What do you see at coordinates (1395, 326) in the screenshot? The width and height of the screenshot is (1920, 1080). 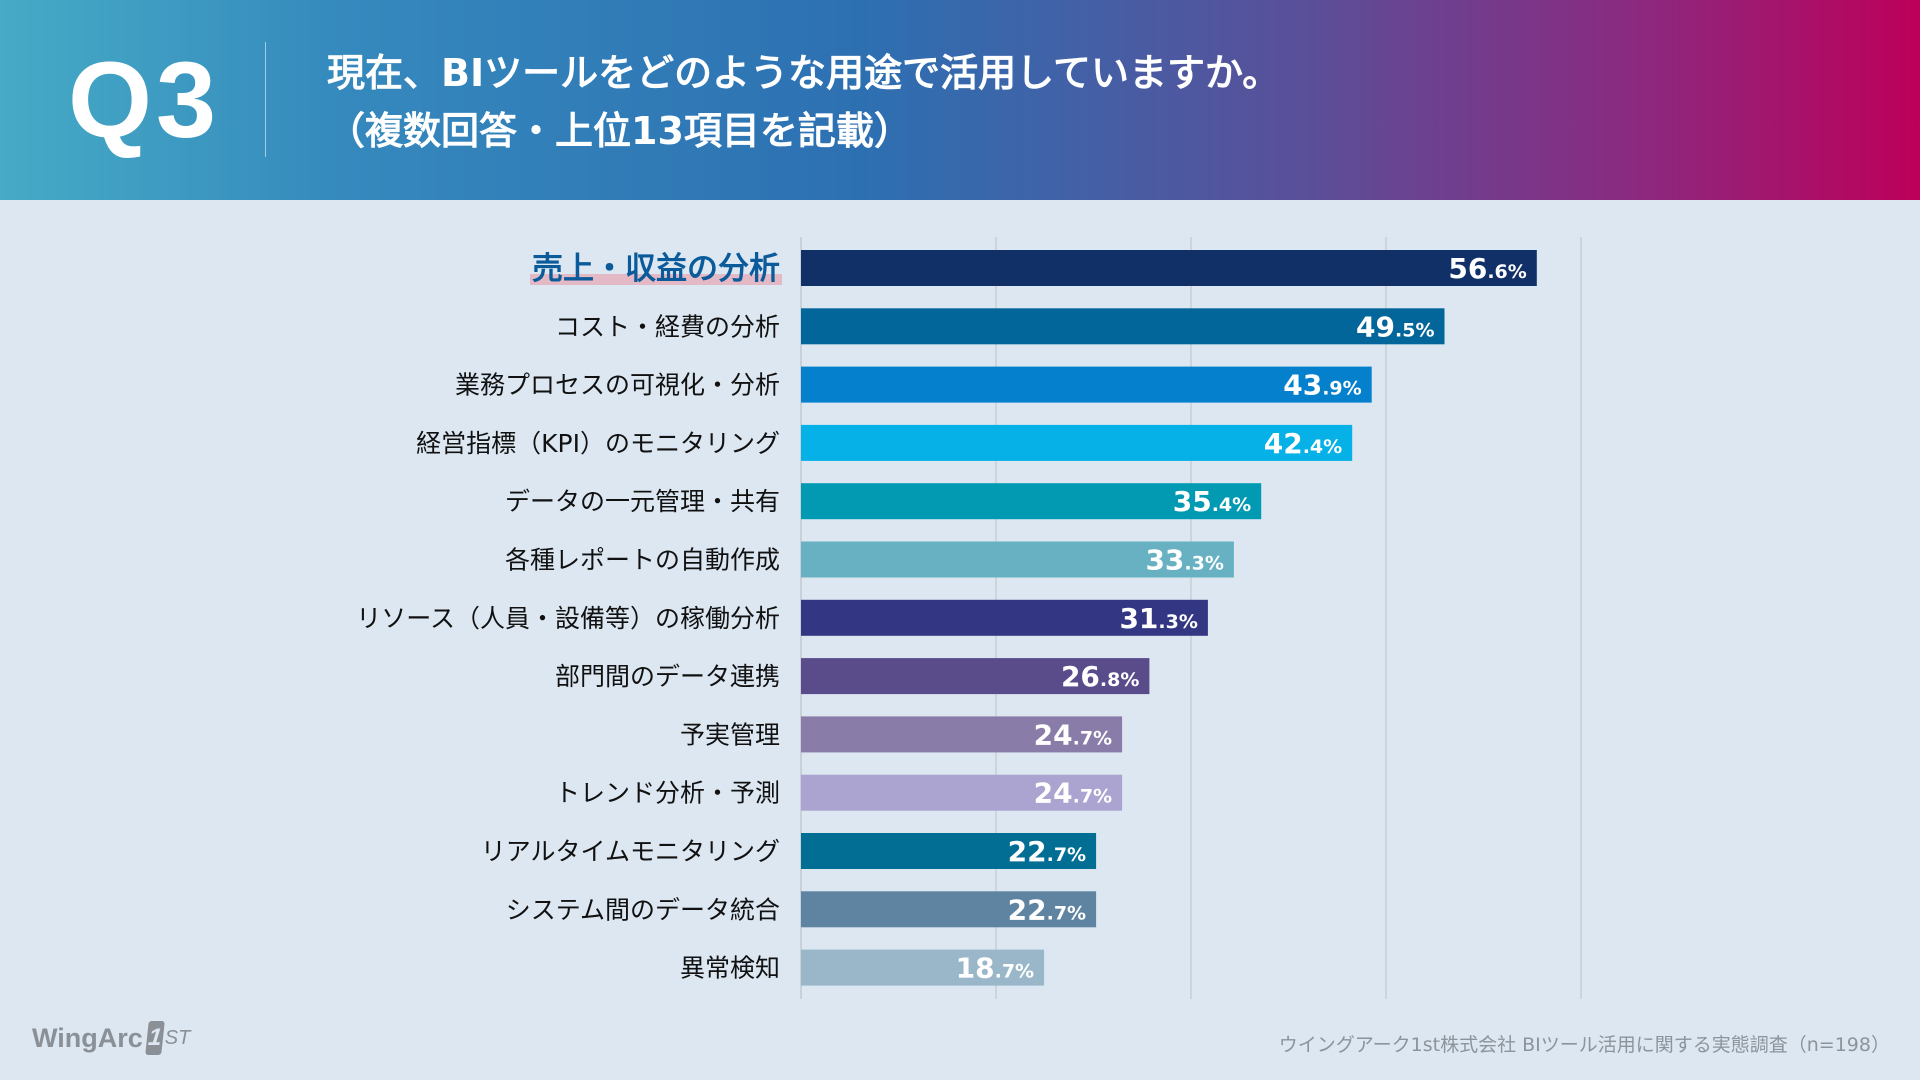 I see `value-label: 49.5%` at bounding box center [1395, 326].